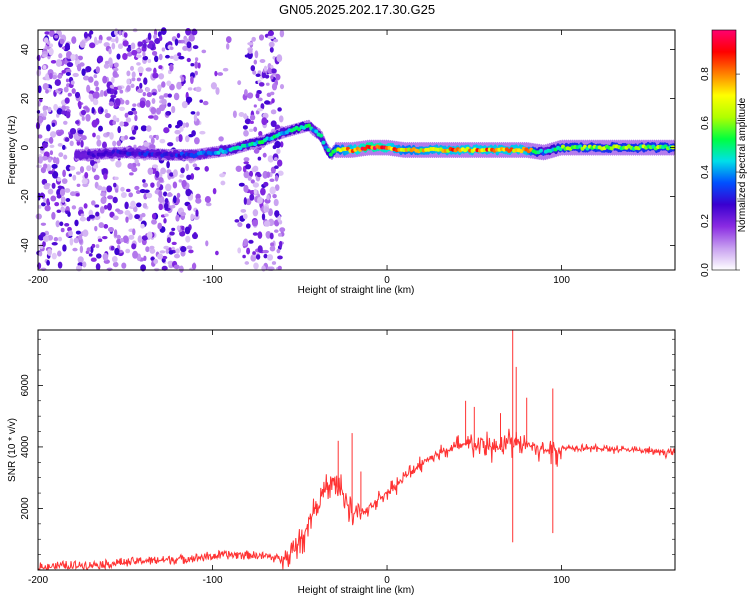 This screenshot has height=600, width=750. I want to click on snr-y-tick-label: 4000, so click(25, 446).